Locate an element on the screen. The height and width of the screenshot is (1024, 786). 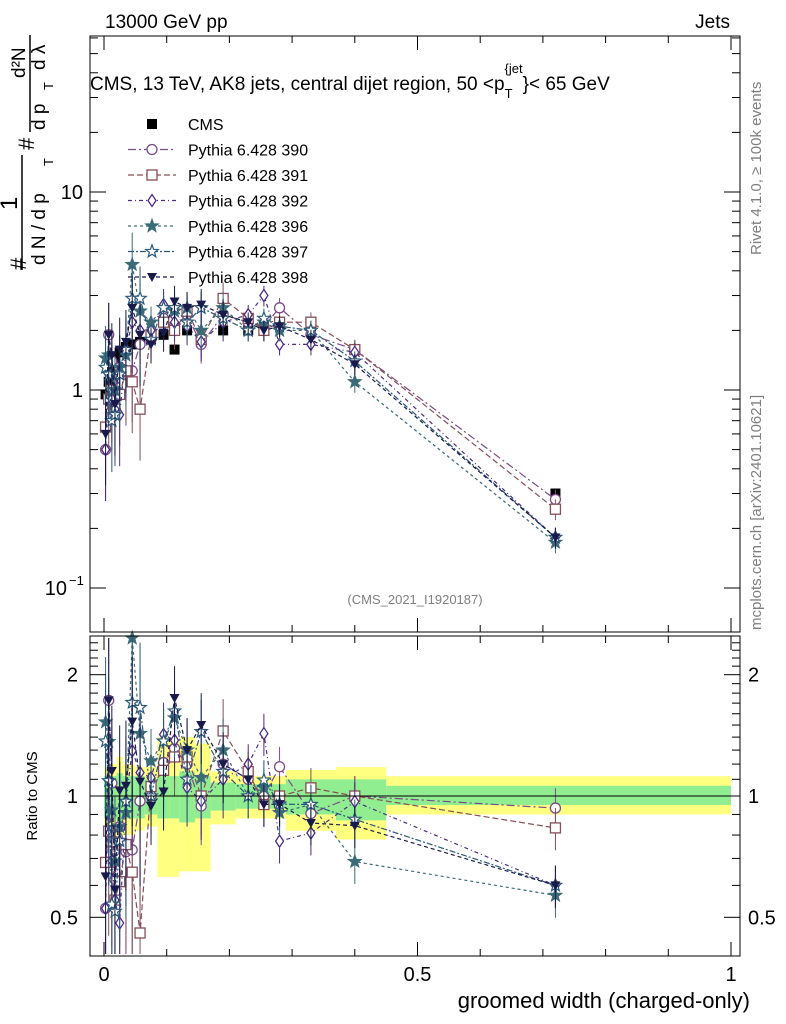
y-tick-exponent: −1 is located at coordinates (76, 580).